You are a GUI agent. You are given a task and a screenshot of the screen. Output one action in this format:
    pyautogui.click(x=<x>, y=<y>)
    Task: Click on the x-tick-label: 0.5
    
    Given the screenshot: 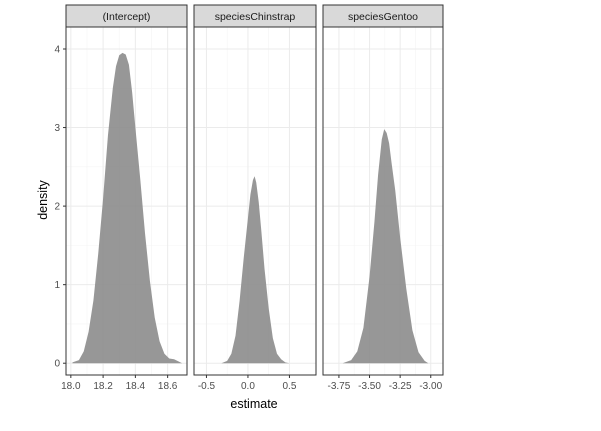 What is the action you would take?
    pyautogui.click(x=289, y=386)
    